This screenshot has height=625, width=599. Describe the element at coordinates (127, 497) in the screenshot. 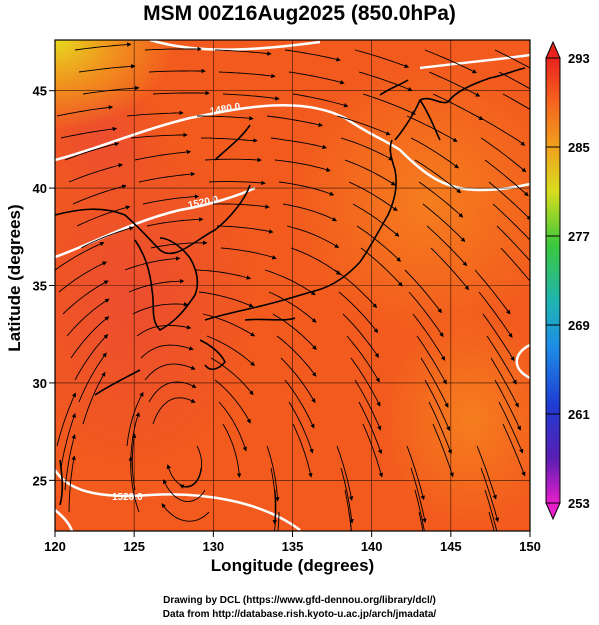

I see `contour-label-1520-south: 1520.0` at that location.